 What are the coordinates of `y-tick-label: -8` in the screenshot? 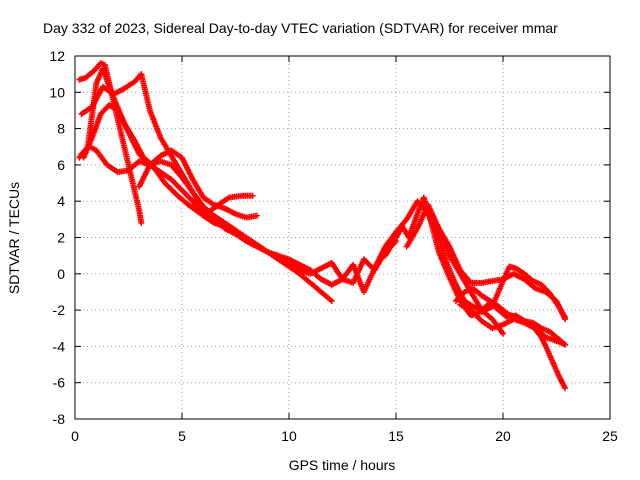 It's located at (59, 419).